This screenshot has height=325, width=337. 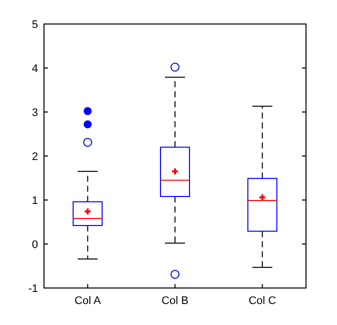 I want to click on y-tick-label: 4, so click(x=35, y=68).